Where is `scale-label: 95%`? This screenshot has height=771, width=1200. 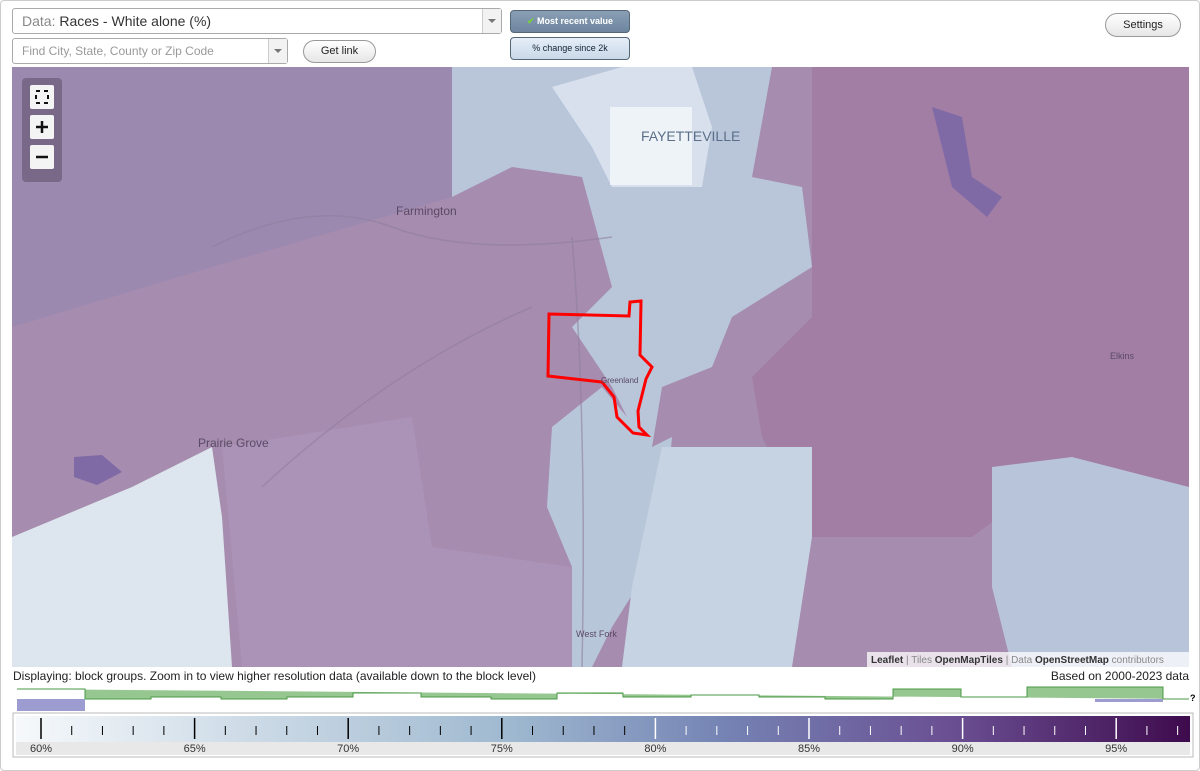
scale-label: 95% is located at coordinates (1116, 749).